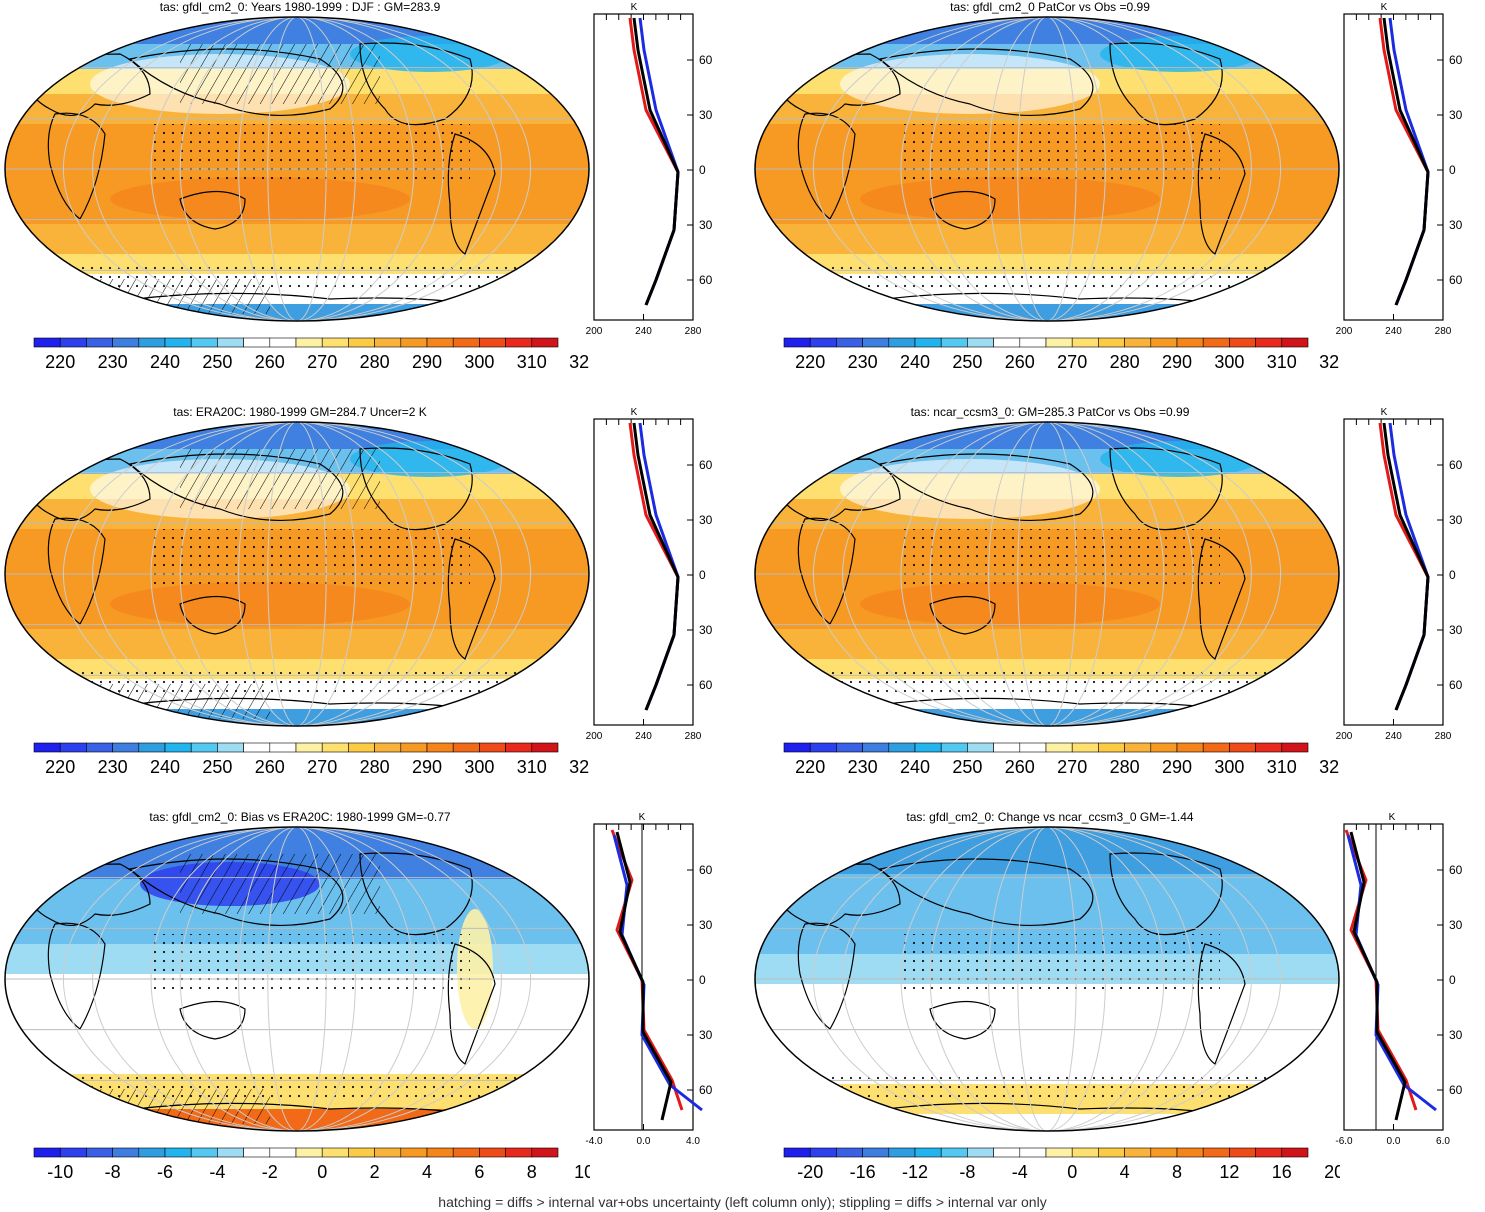 Image resolution: width=1485 pixels, height=1212 pixels. I want to click on profile-xtick-label: -4.0, so click(594, 1141).